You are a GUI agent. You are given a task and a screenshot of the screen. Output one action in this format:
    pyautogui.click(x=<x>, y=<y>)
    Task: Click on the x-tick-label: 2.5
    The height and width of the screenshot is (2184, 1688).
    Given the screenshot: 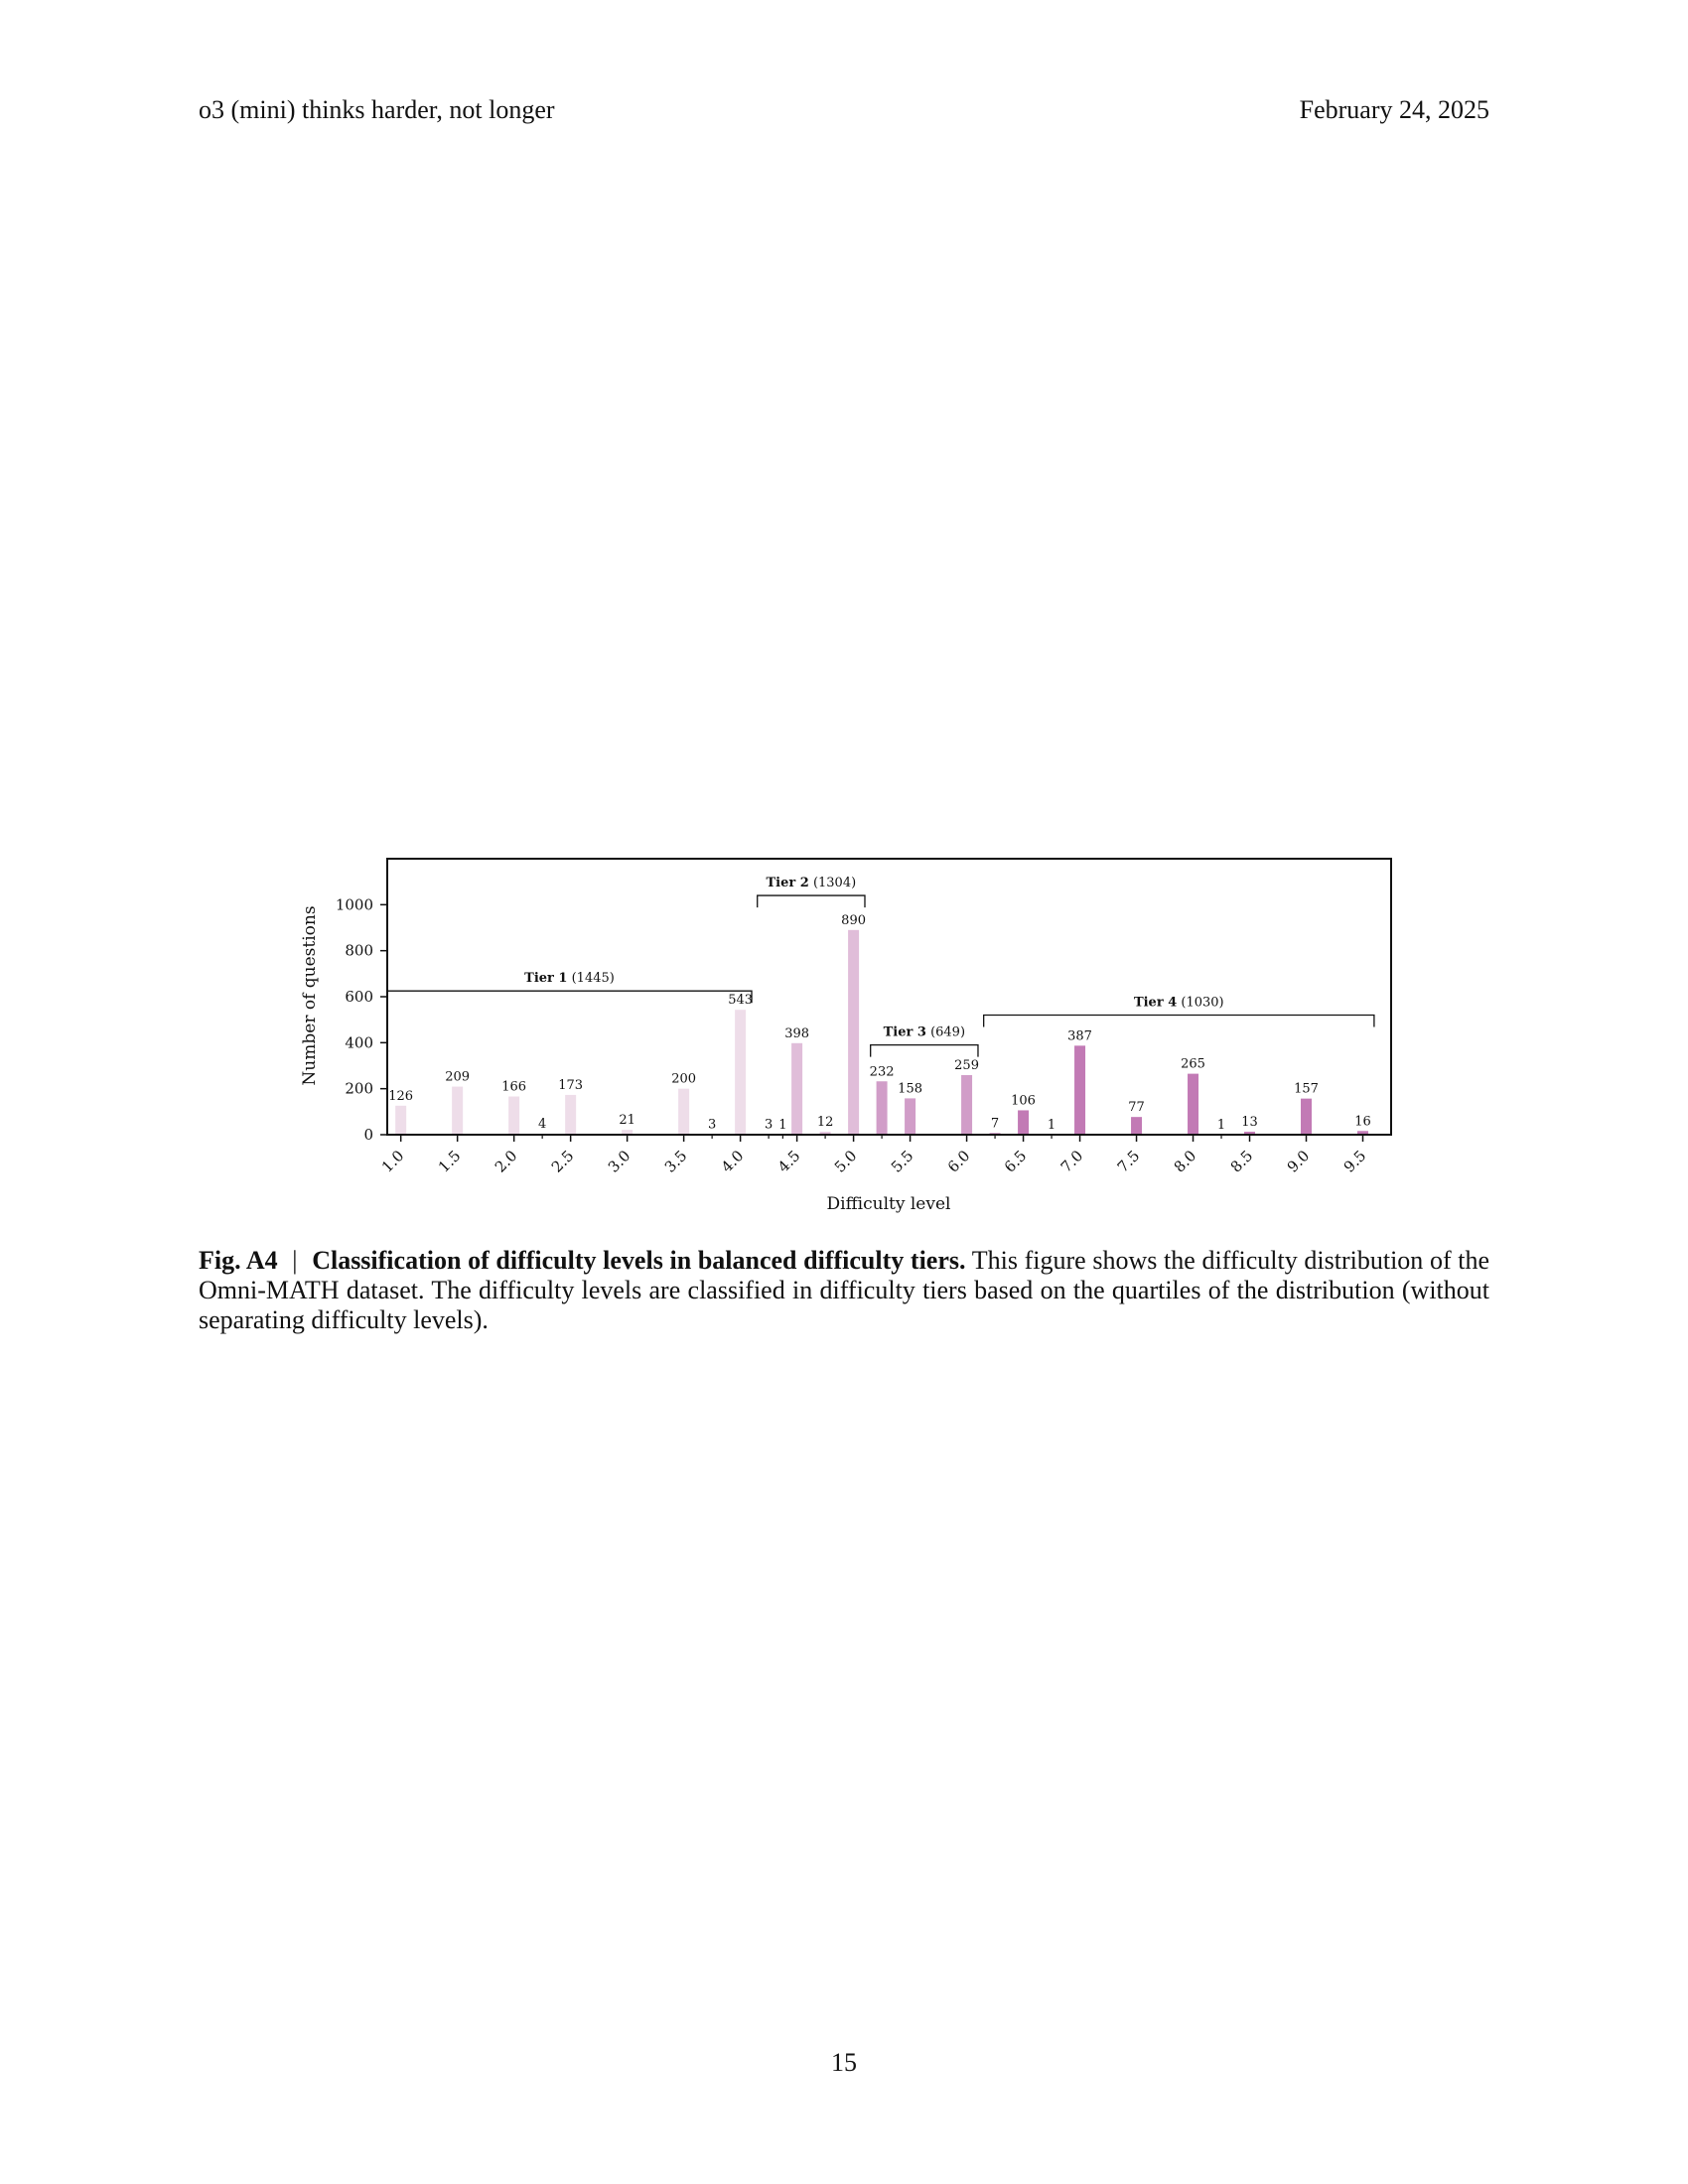 What is the action you would take?
    pyautogui.click(x=563, y=1161)
    